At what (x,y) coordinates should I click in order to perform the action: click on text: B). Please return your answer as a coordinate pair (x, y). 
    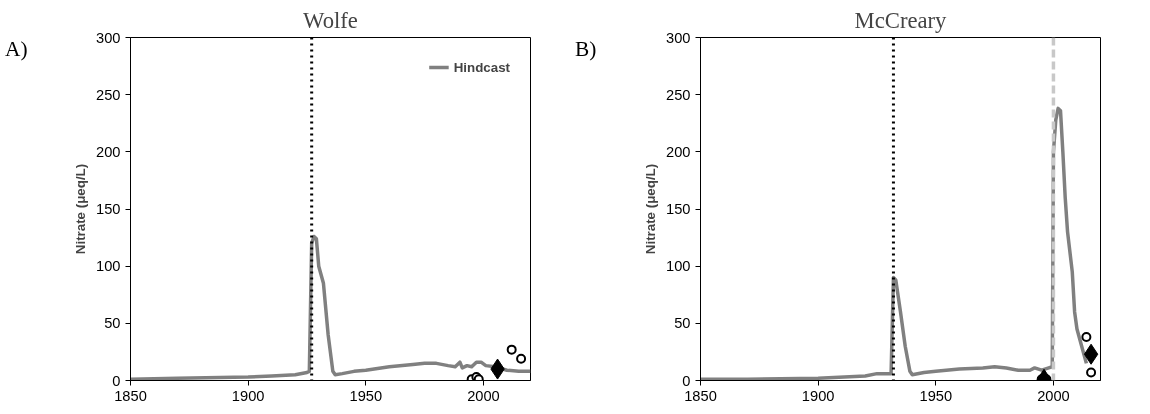
    Looking at the image, I should click on (586, 49).